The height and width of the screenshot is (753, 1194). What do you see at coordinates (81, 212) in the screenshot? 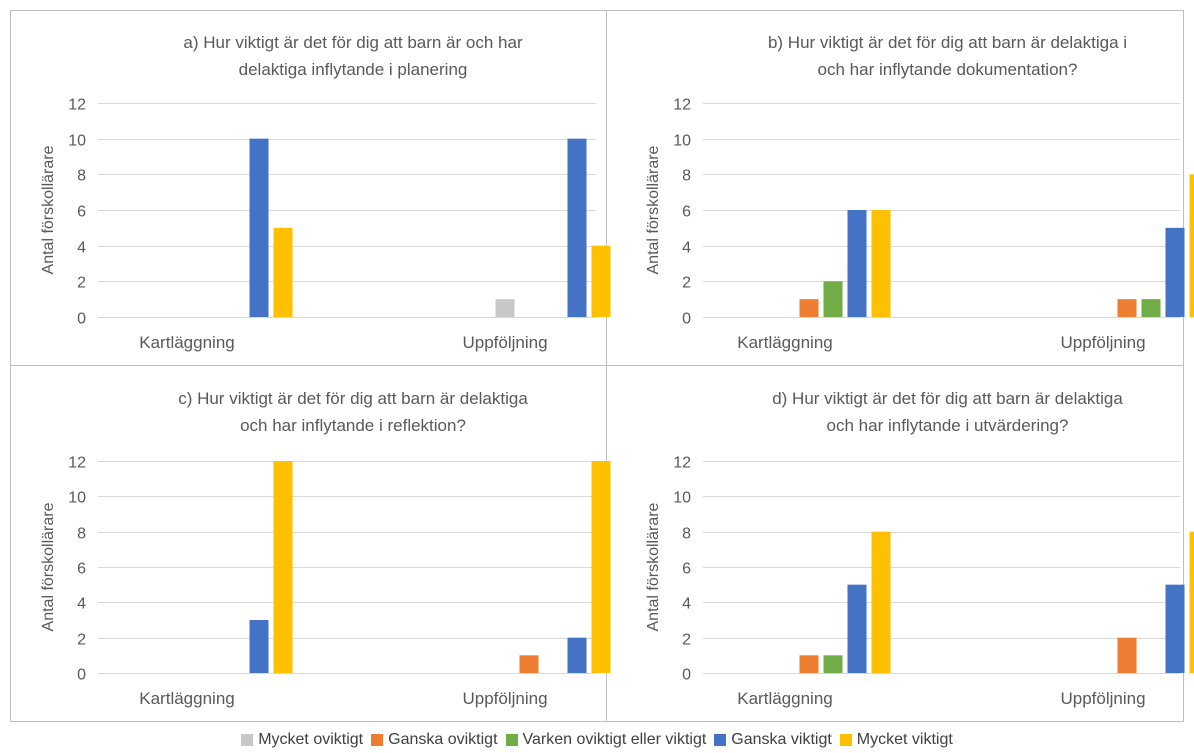
I see `y-tick-label-a-3: 6` at bounding box center [81, 212].